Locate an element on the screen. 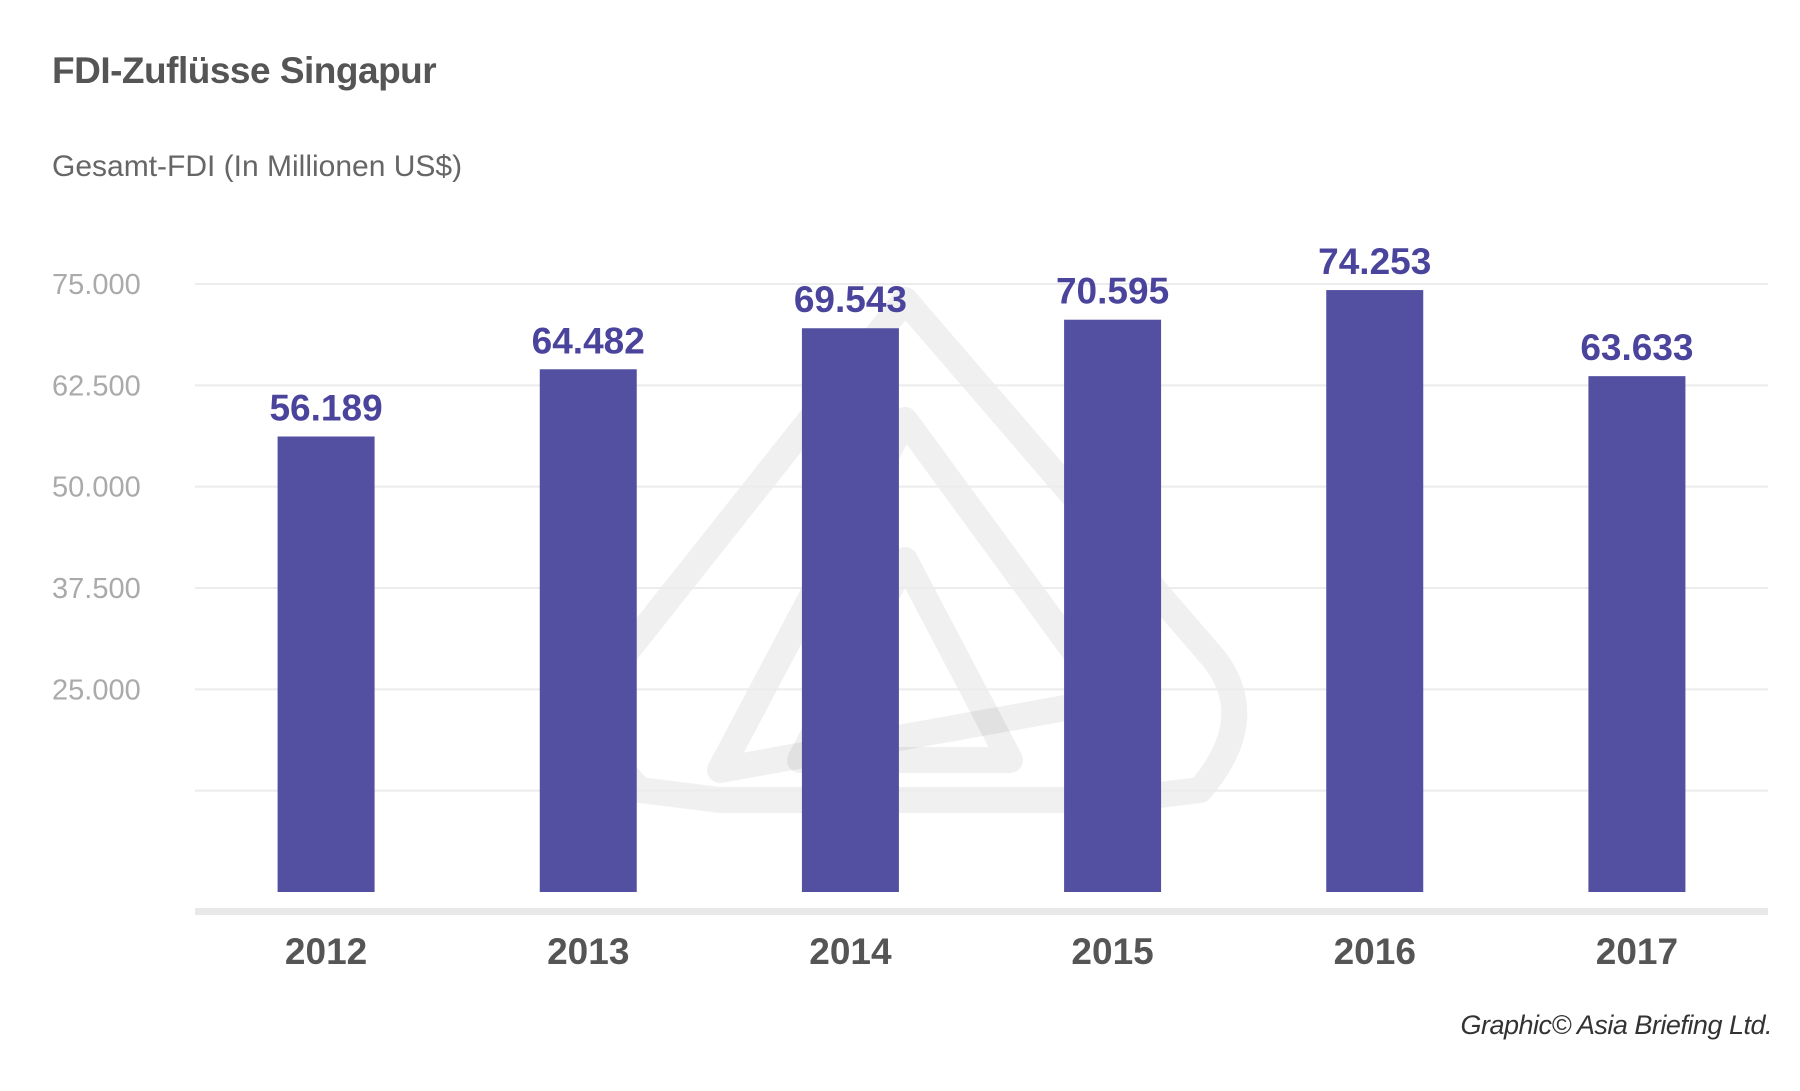 Image resolution: width=1800 pixels, height=1091 pixels. y-tick-label: 50.000 is located at coordinates (96, 488).